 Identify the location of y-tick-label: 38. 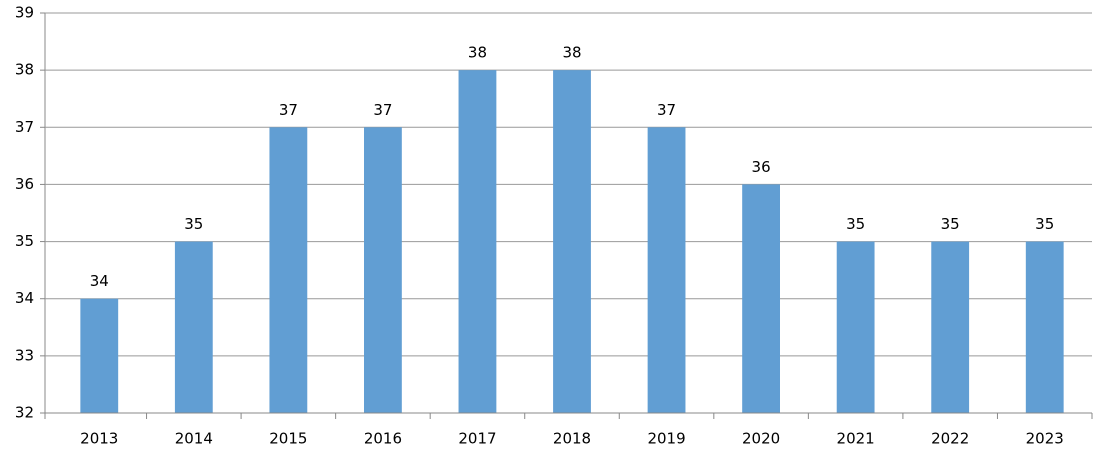
(24, 70).